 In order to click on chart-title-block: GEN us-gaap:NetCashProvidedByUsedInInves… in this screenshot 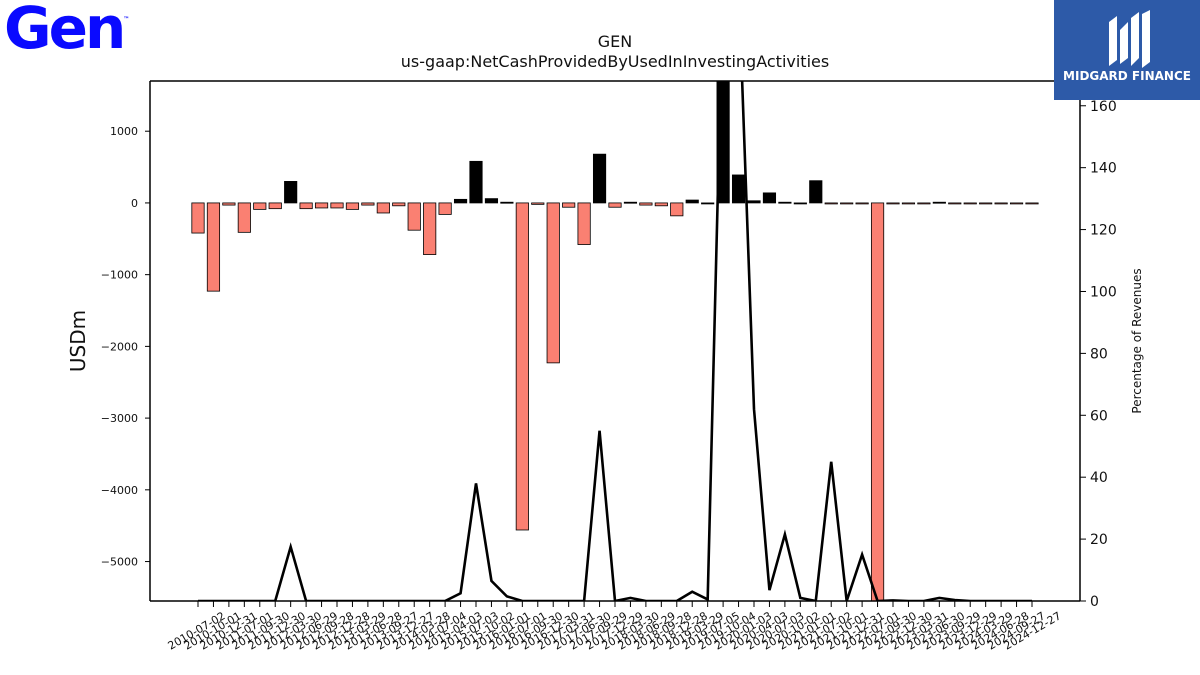, I will do `click(615, 52)`.